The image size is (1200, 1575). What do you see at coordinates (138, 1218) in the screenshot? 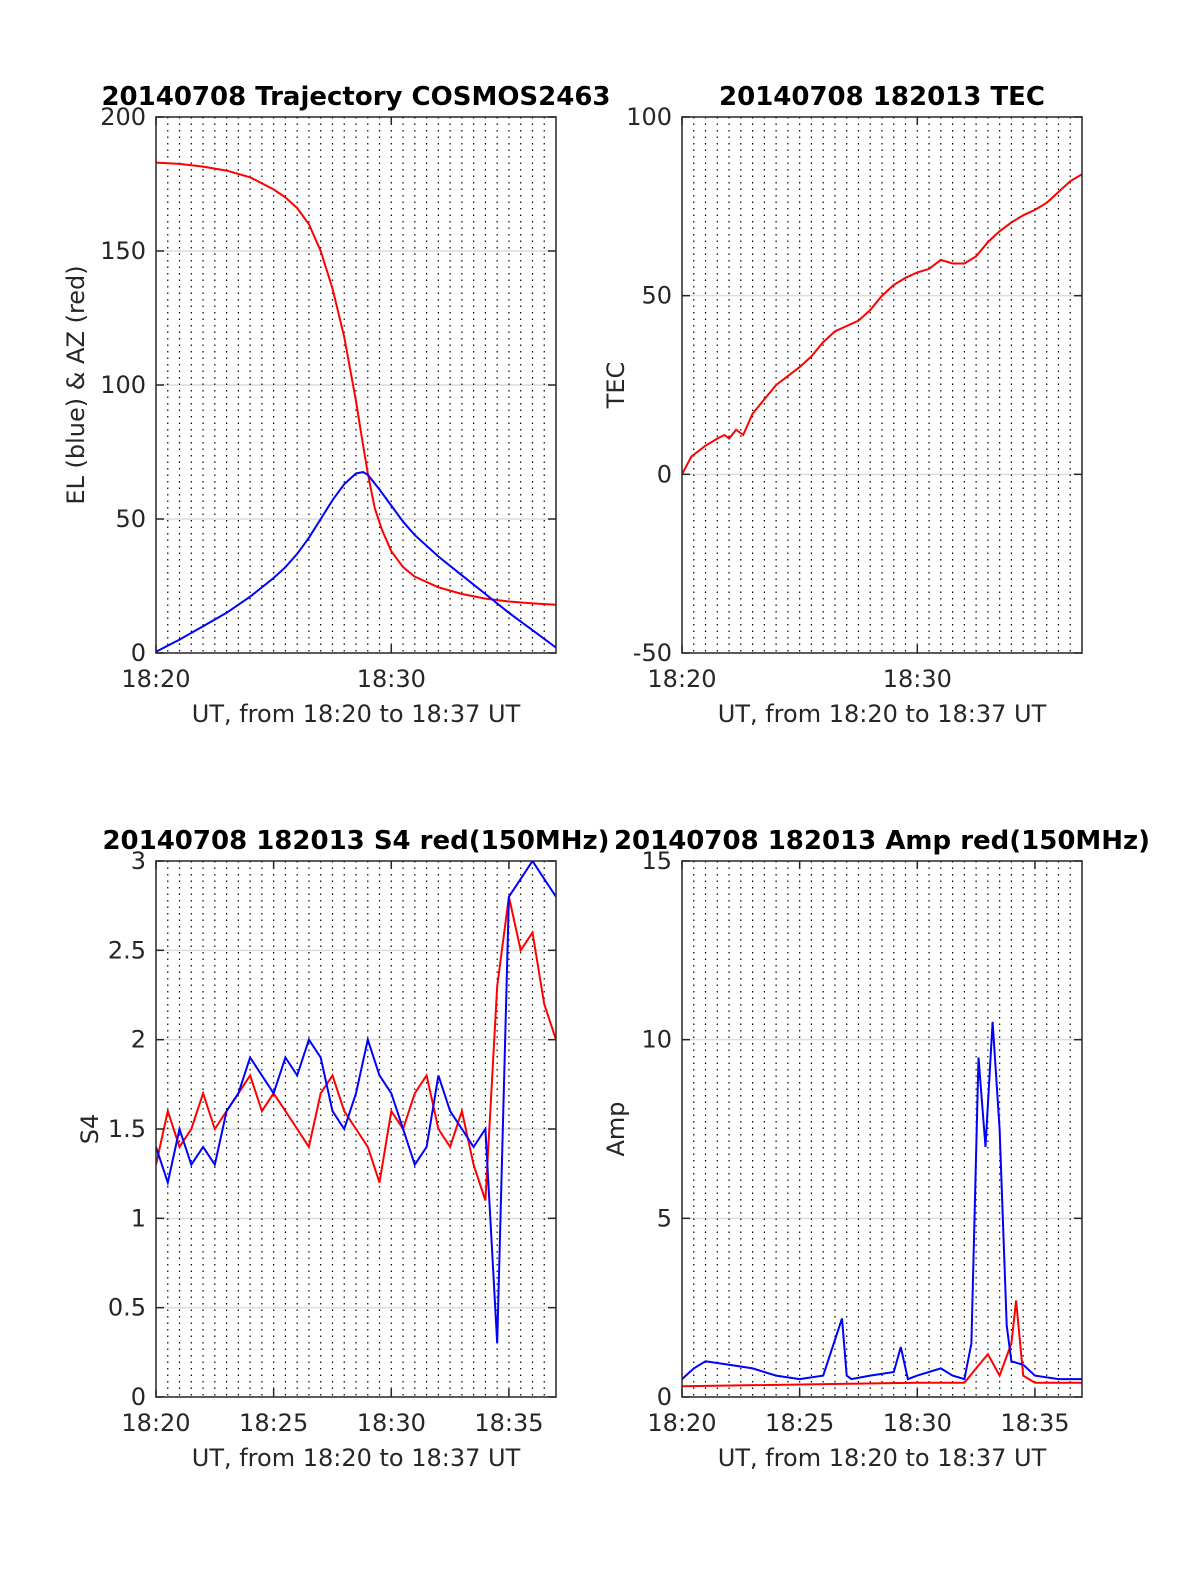
I see `y-tick-label: 1` at bounding box center [138, 1218].